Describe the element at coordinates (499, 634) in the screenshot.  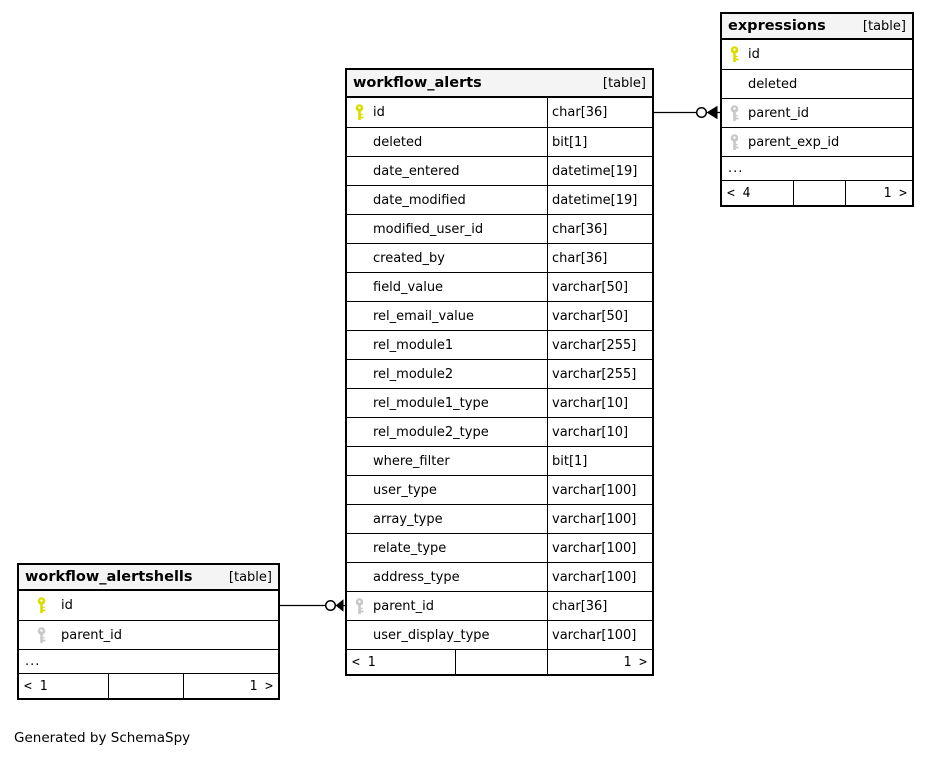
I see `column-row: user_display_type varchar[100]` at that location.